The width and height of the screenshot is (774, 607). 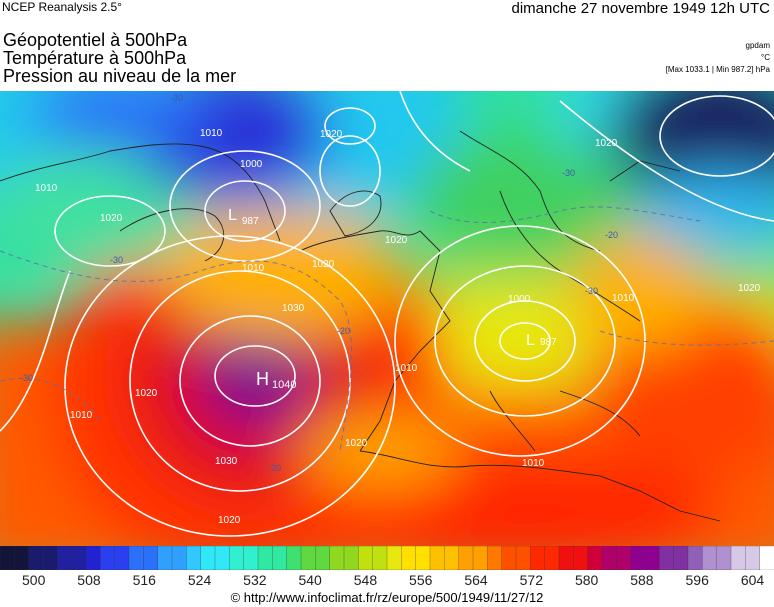 I want to click on pressure-range: [Max 1033.1 | Min 987.2] hPa, so click(x=717, y=69).